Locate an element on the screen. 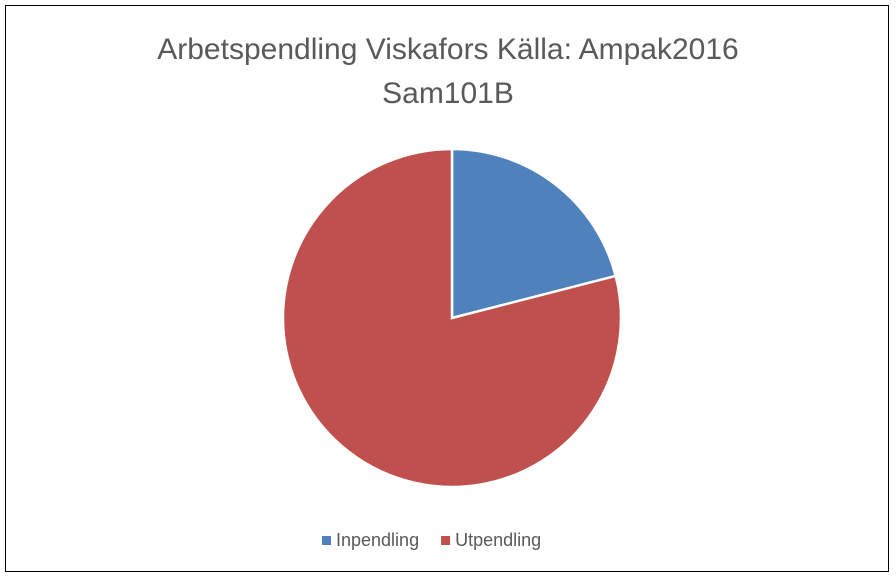 The height and width of the screenshot is (579, 896). pie-slice is located at coordinates (534, 233).